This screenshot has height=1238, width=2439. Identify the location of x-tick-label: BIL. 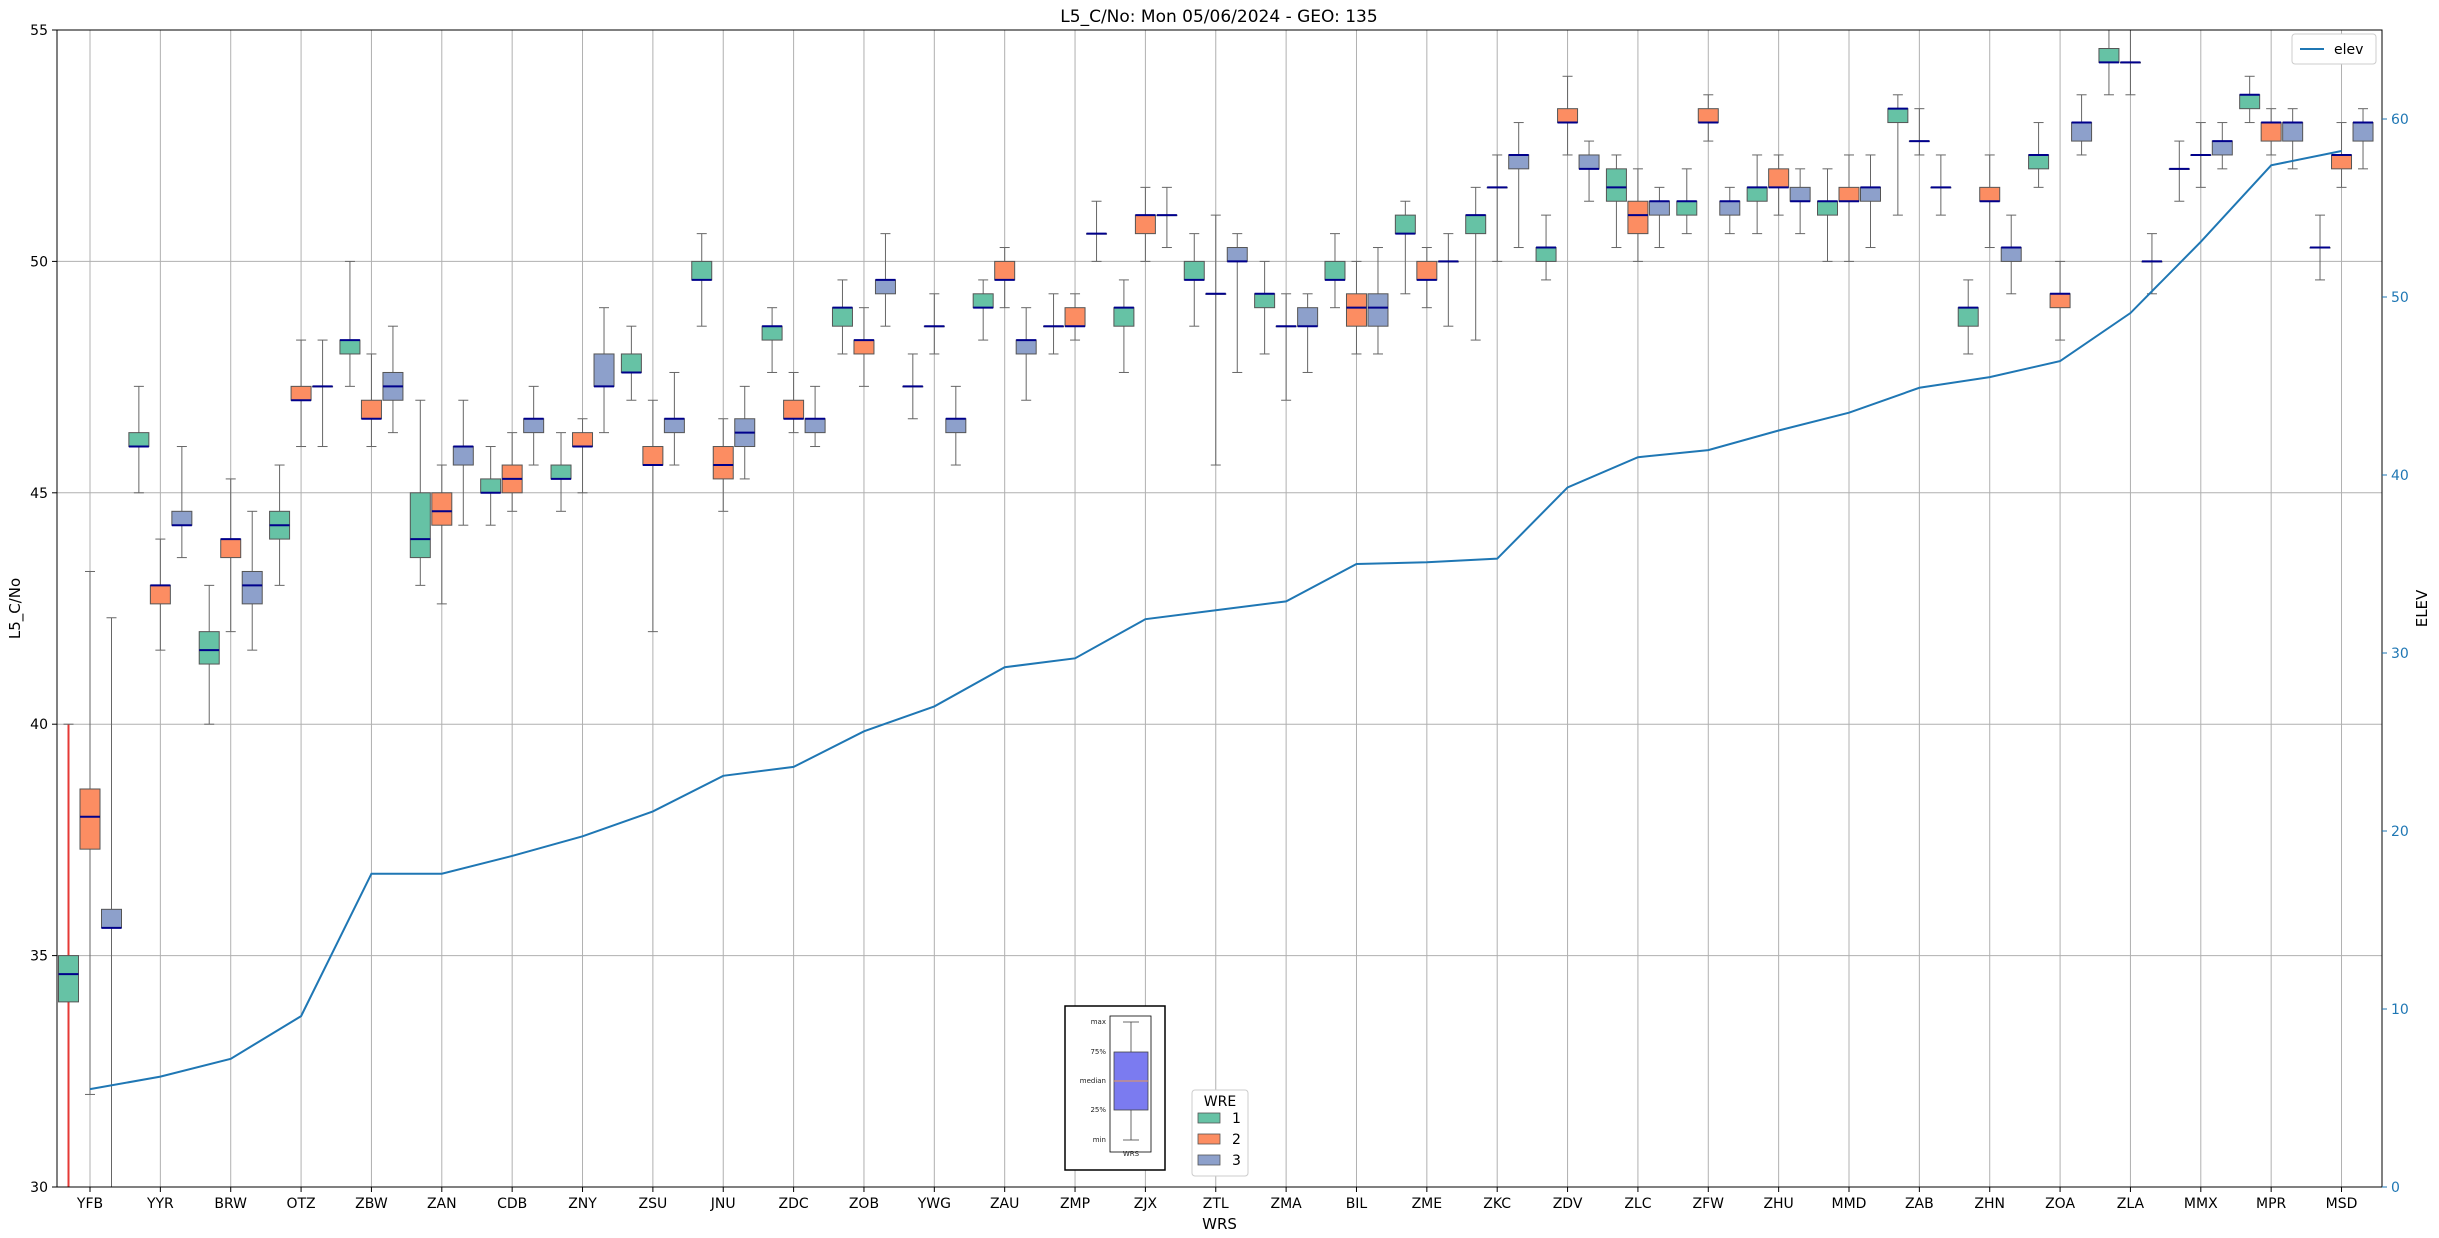
(1357, 1204).